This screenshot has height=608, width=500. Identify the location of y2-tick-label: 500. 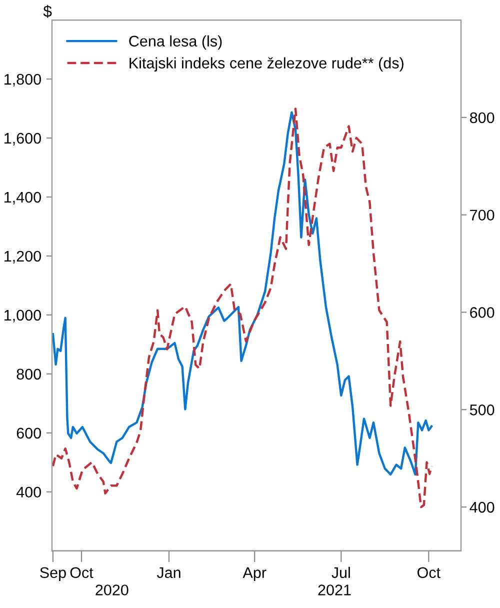
(482, 410).